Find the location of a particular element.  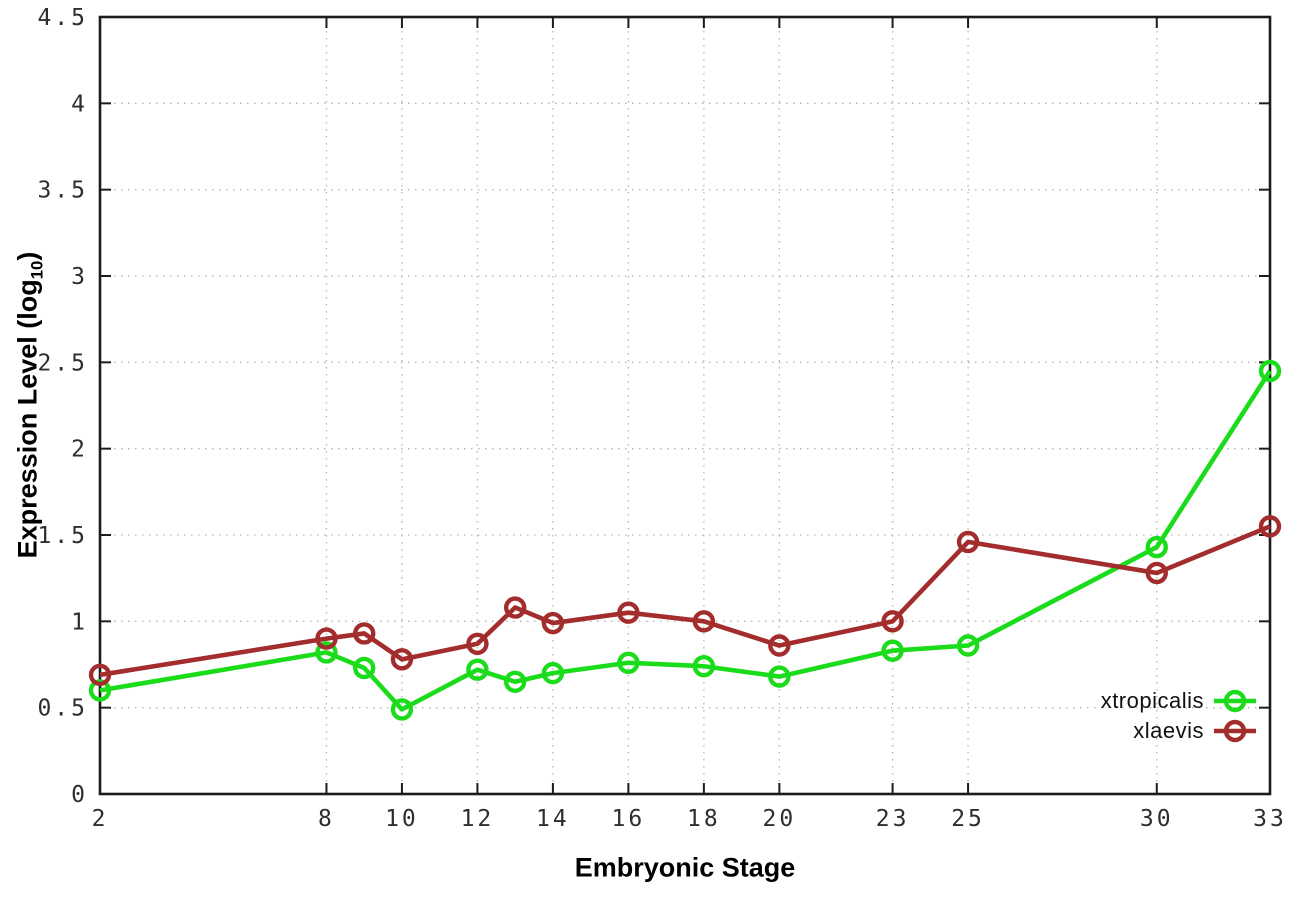

x-tick-label: 30 is located at coordinates (1157, 819).